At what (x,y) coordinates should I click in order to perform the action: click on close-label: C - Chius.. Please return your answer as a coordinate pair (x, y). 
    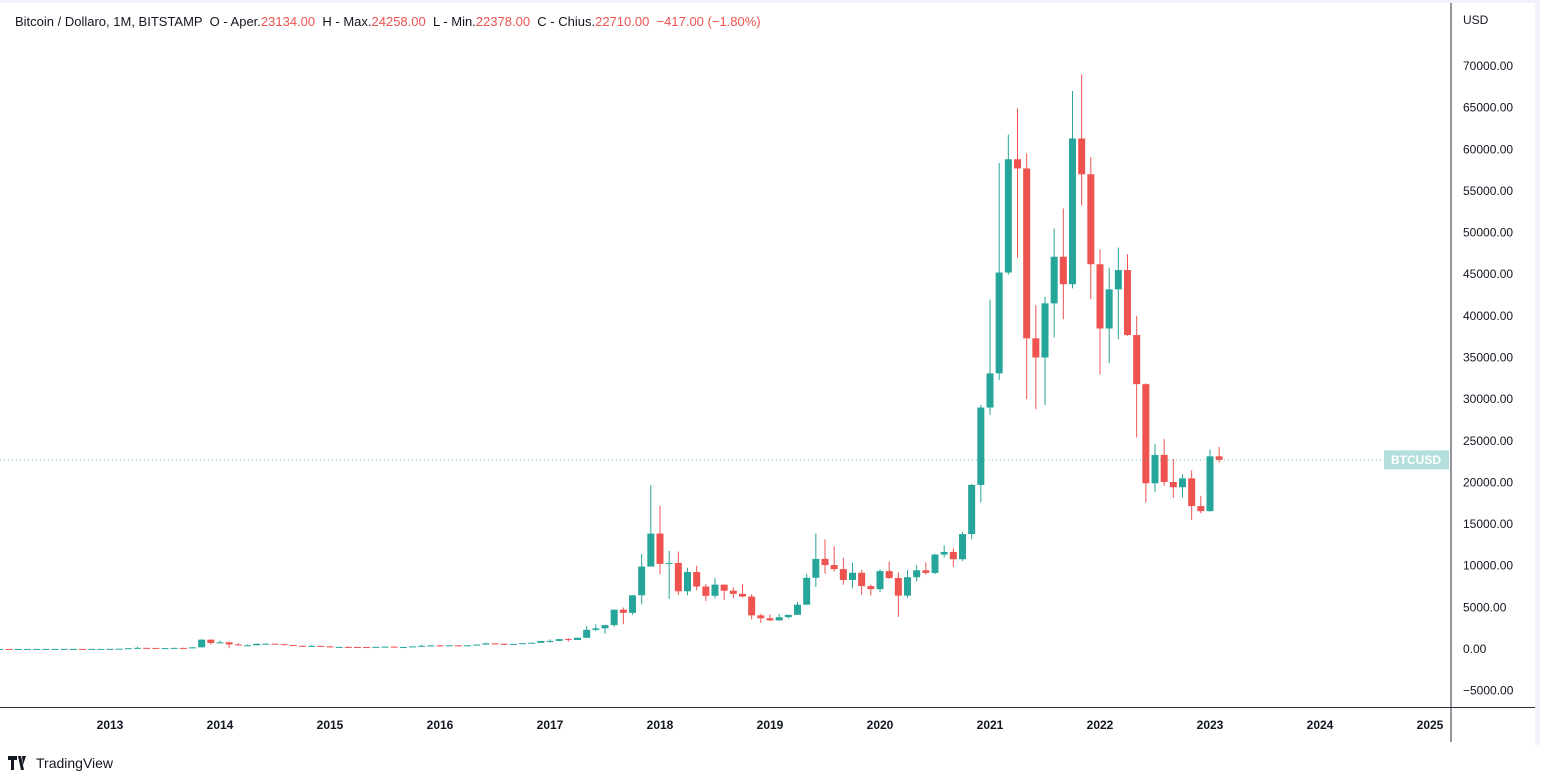
    Looking at the image, I should click on (566, 21).